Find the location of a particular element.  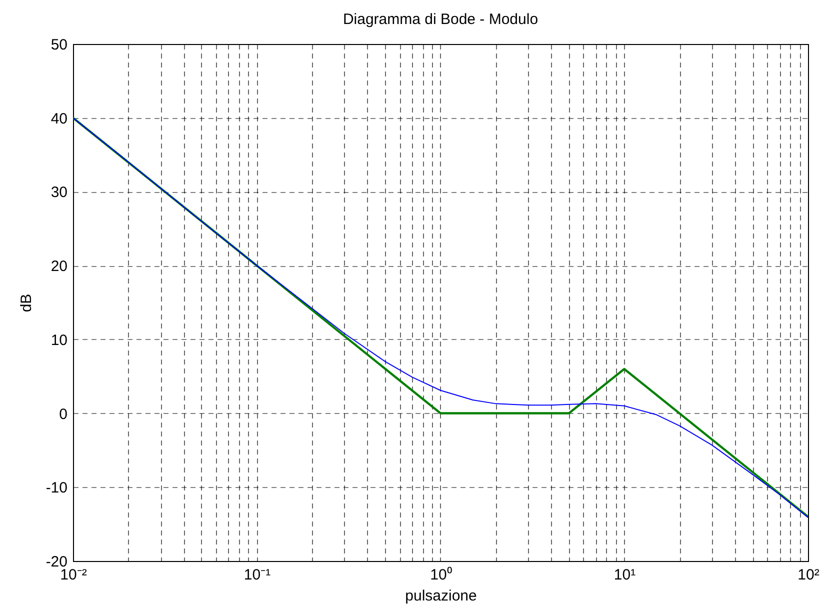

y-tick-label: 0 is located at coordinates (63, 414).